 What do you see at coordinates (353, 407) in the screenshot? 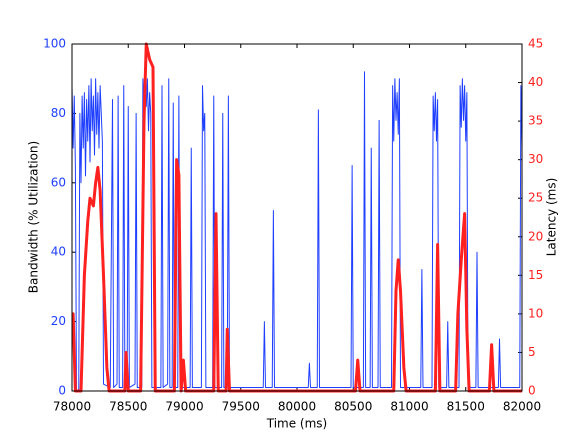
I see `x-tick-label: 80500` at bounding box center [353, 407].